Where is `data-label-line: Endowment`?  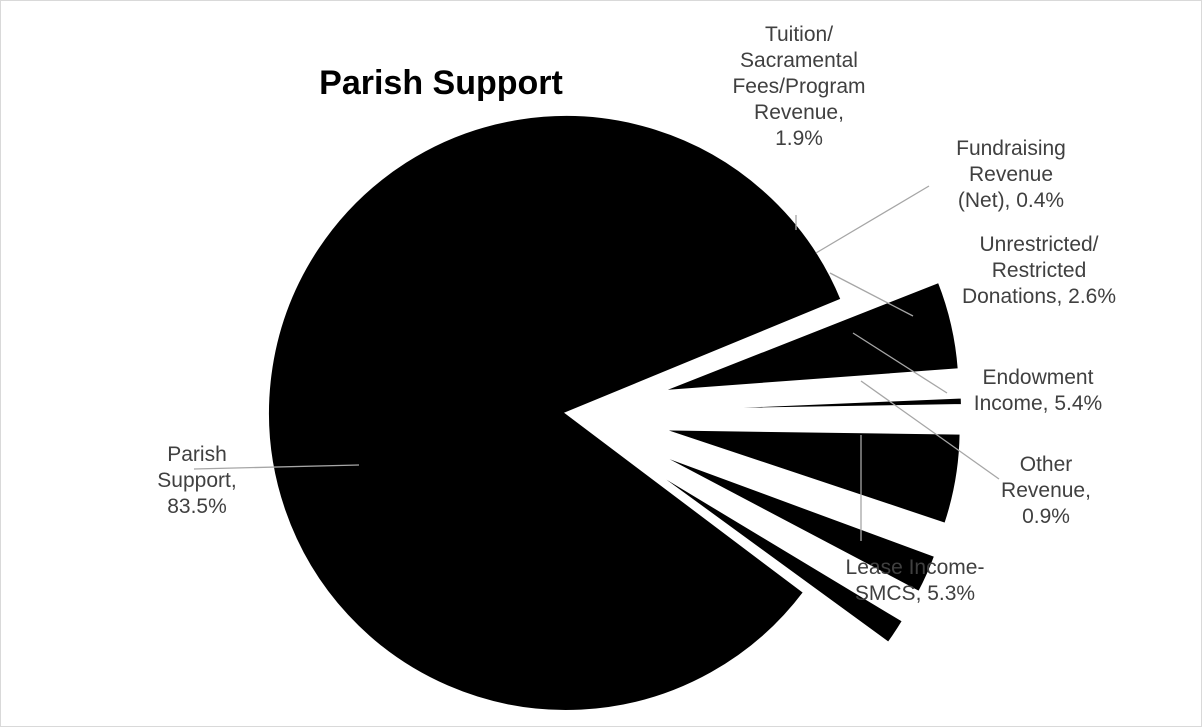
data-label-line: Endowment is located at coordinates (1038, 377).